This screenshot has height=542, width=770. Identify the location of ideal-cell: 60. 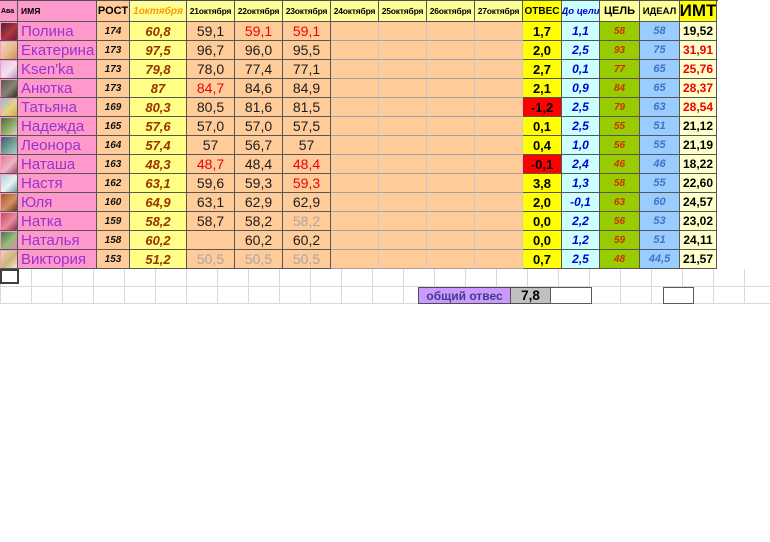
(660, 202).